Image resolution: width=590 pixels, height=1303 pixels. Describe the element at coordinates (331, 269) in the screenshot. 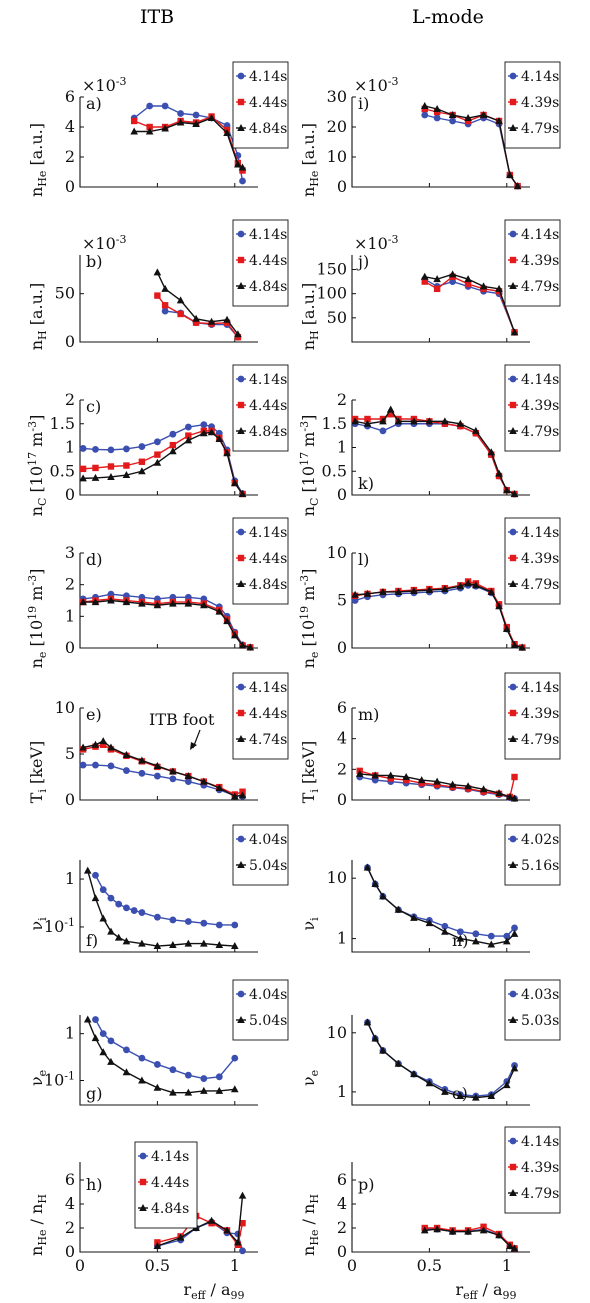

I see `y-tick-label: 150` at that location.